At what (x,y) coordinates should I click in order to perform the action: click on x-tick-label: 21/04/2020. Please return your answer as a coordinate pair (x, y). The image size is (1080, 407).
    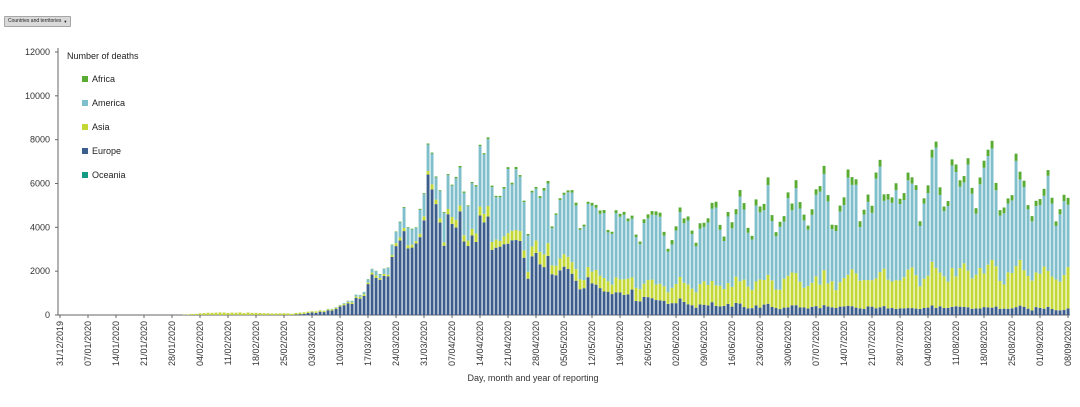
    Looking at the image, I should click on (508, 343).